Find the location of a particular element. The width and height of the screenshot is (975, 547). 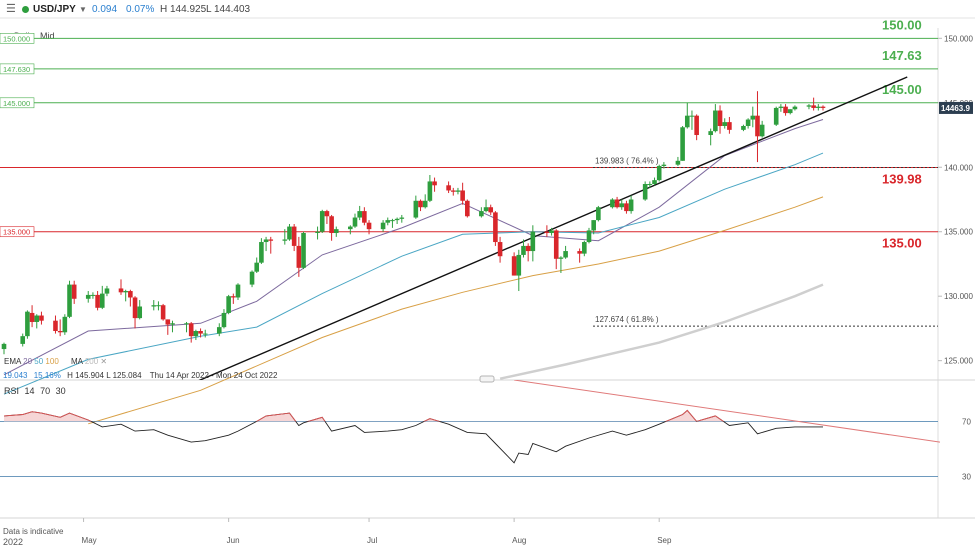

x-tick-label: Sep is located at coordinates (664, 540).